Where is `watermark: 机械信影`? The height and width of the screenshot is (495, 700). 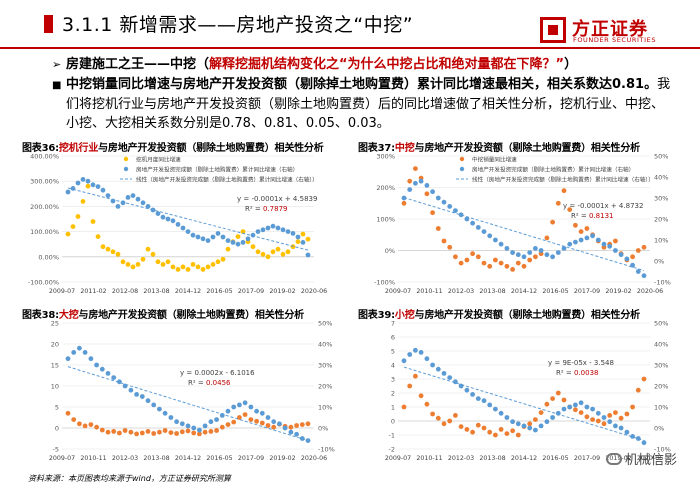 watermark: 机械信影 is located at coordinates (641, 458).